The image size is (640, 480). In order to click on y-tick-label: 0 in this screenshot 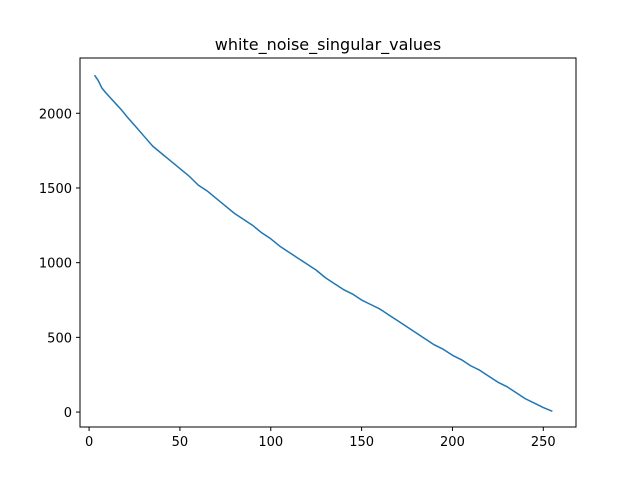, I will do `click(68, 413)`.